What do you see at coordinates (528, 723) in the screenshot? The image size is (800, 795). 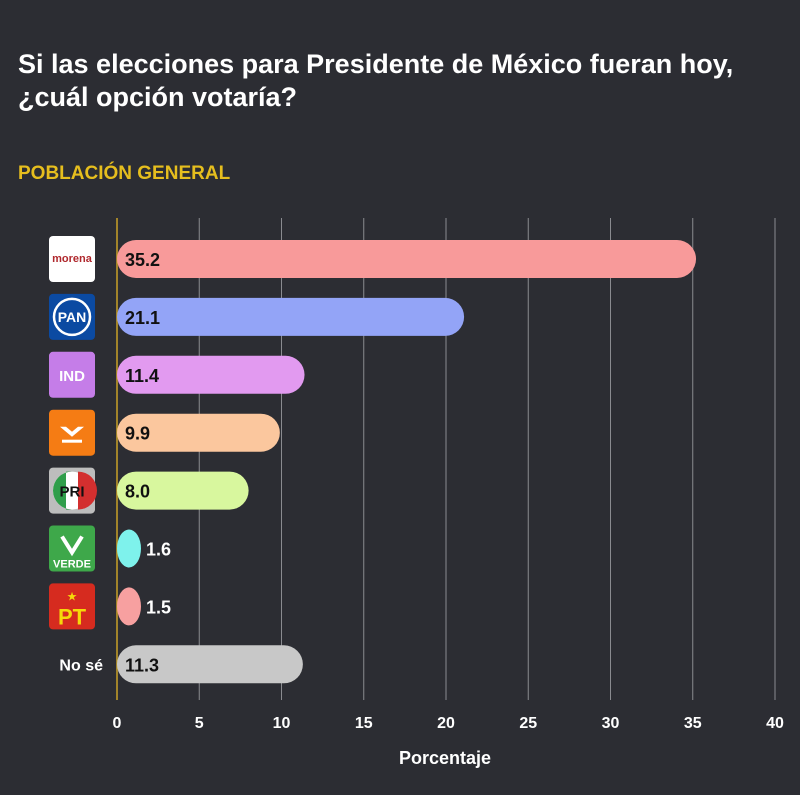 I see `x-tick-label: 25` at bounding box center [528, 723].